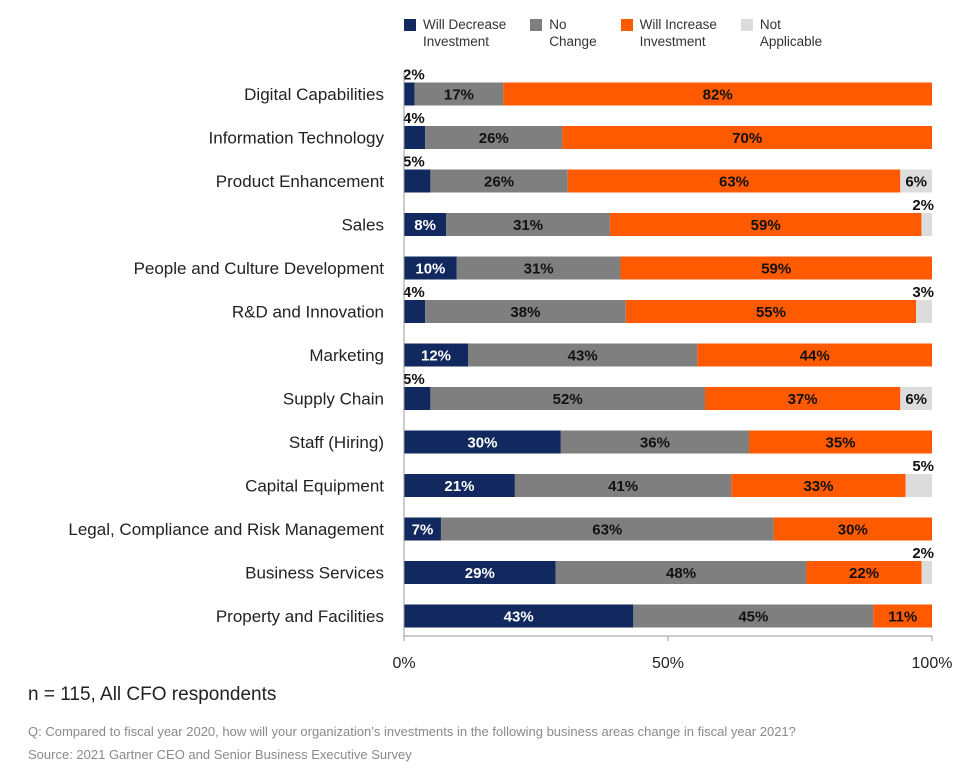  What do you see at coordinates (297, 138) in the screenshot?
I see `category-label: Information Technology` at bounding box center [297, 138].